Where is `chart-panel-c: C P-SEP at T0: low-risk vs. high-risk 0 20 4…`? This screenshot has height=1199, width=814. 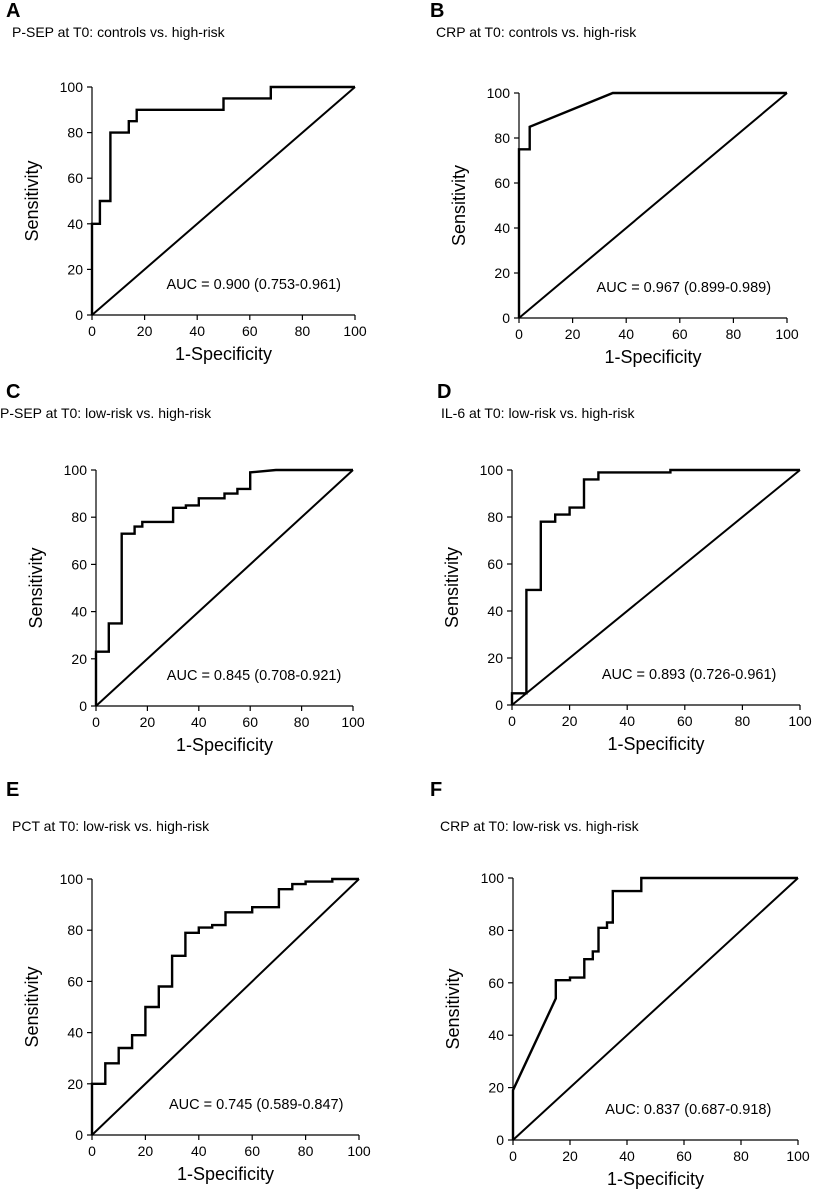 chart-panel-c: C P-SEP at T0: low-risk vs. high-risk 0 20 4… is located at coordinates (182, 568).